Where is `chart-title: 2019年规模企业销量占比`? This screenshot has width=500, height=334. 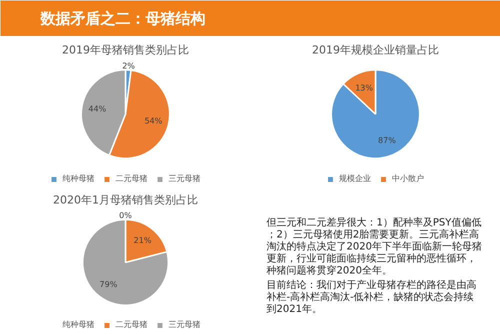 chart-title: 2019年规模企业销量占比 is located at coordinates (376, 50).